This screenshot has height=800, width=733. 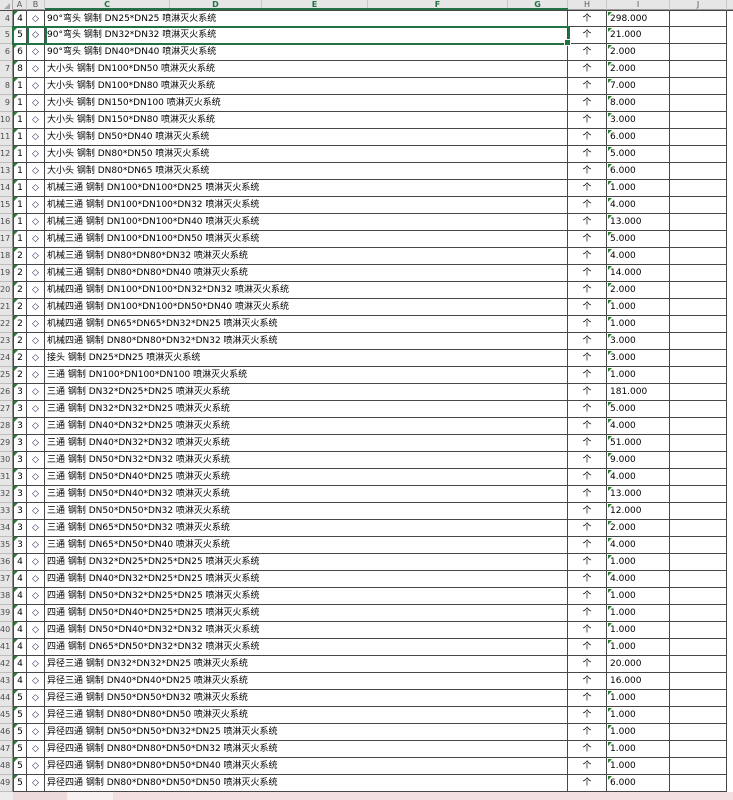 What do you see at coordinates (6, 222) in the screenshot?
I see `row-header: 16` at bounding box center [6, 222].